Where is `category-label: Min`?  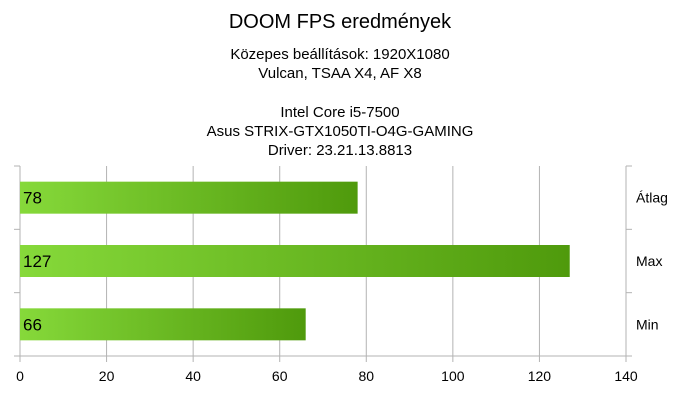
category-label: Min is located at coordinates (647, 324).